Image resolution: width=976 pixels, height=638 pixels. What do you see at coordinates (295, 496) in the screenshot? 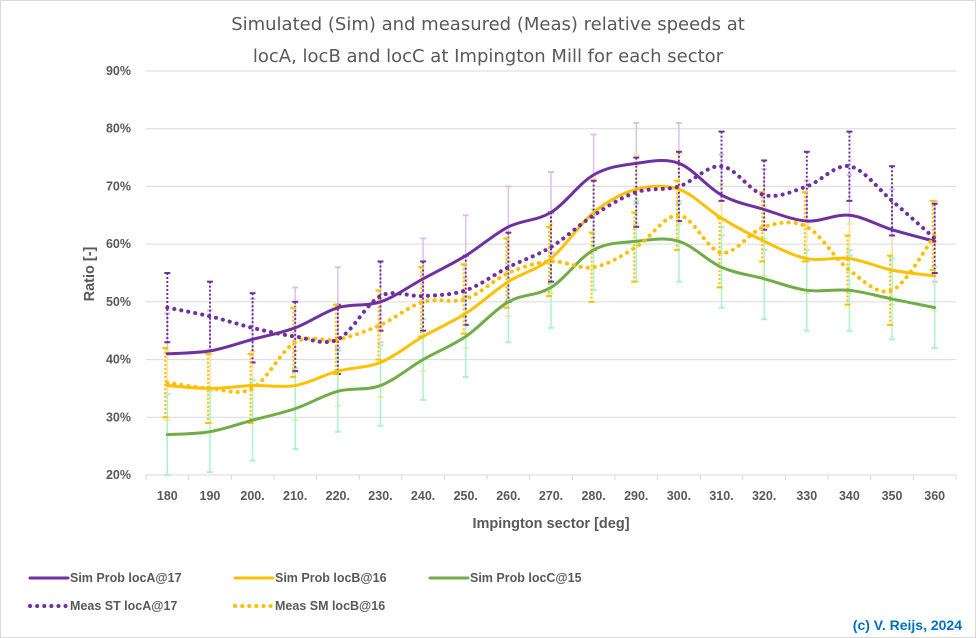
I see `x-tick-label: 210.` at bounding box center [295, 496].